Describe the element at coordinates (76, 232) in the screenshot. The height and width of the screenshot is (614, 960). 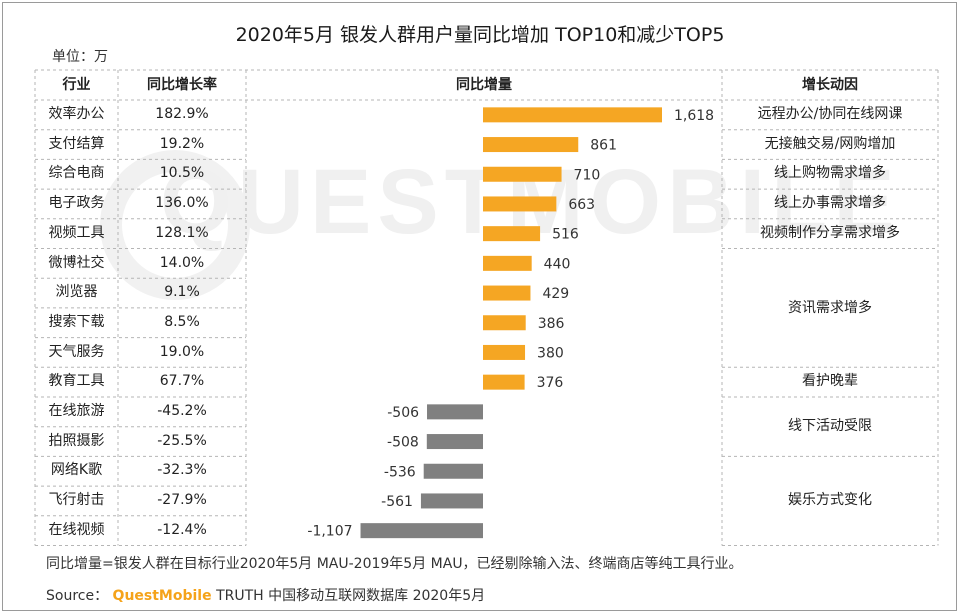
I see `industry-label: 视频工具` at that location.